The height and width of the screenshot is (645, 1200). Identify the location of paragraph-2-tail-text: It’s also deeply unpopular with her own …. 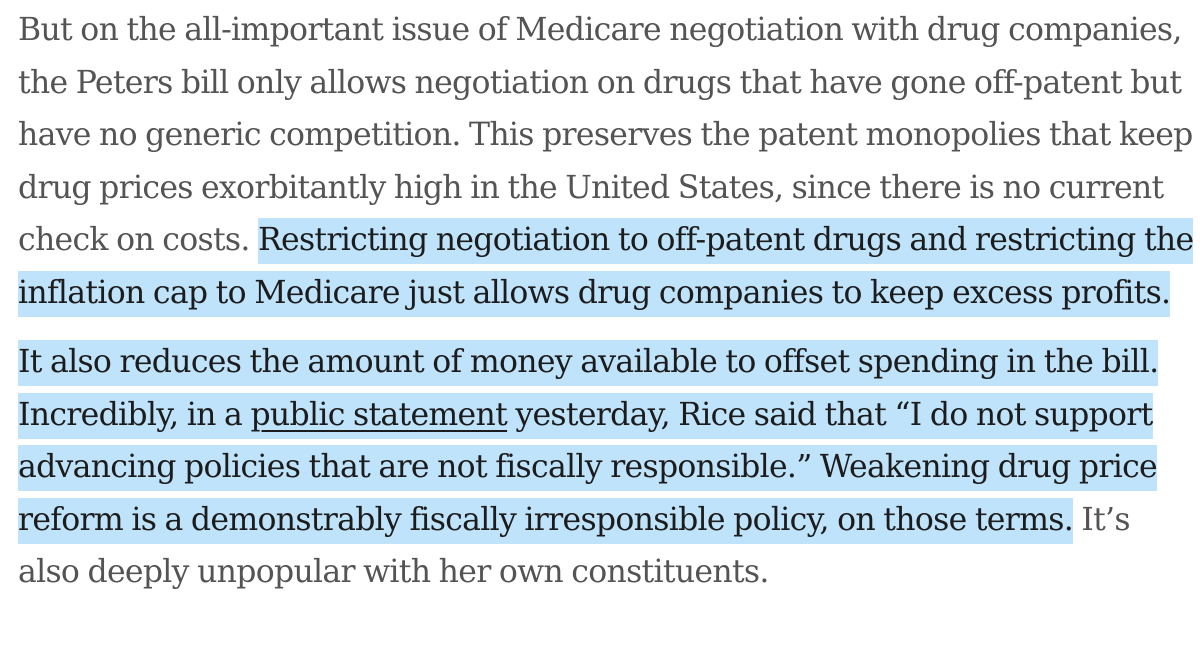
(574, 546).